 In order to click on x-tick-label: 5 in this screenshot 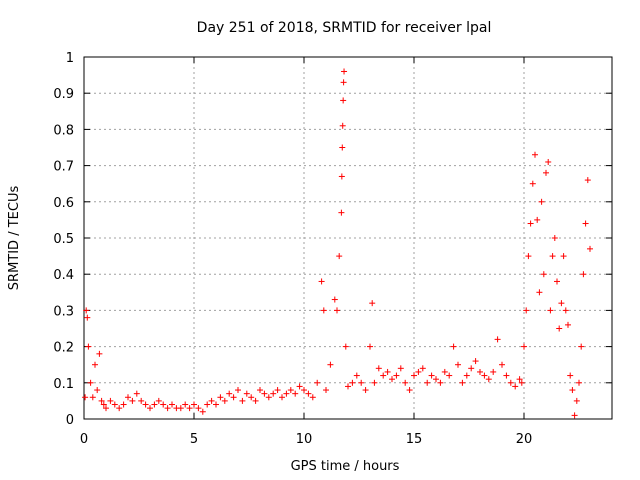, I will do `click(194, 439)`.